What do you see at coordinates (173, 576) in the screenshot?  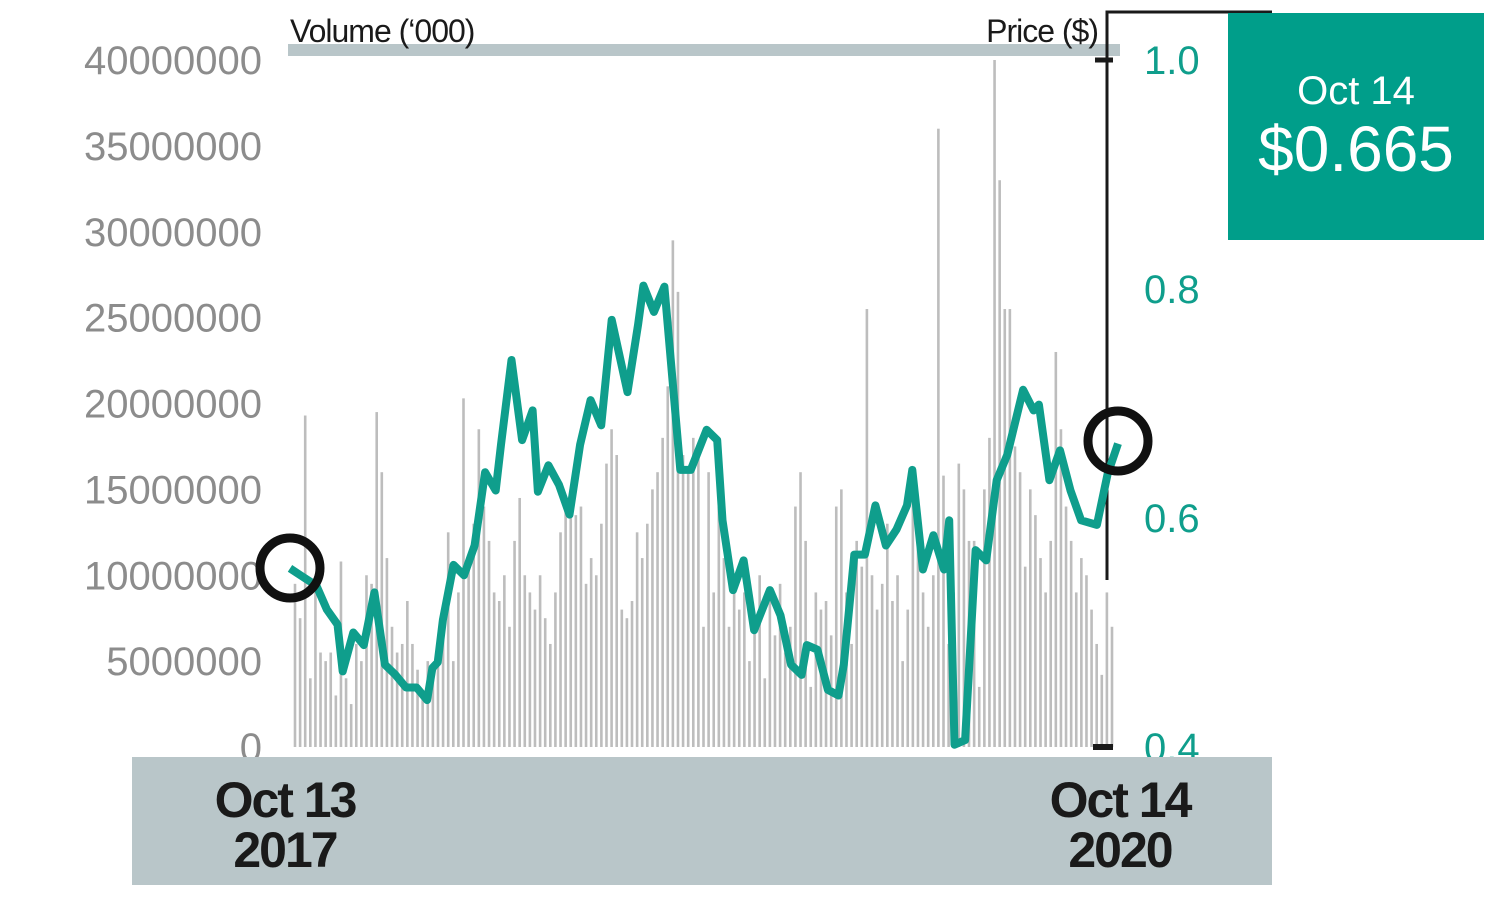 I see `volume-tick-label: 10000000` at bounding box center [173, 576].